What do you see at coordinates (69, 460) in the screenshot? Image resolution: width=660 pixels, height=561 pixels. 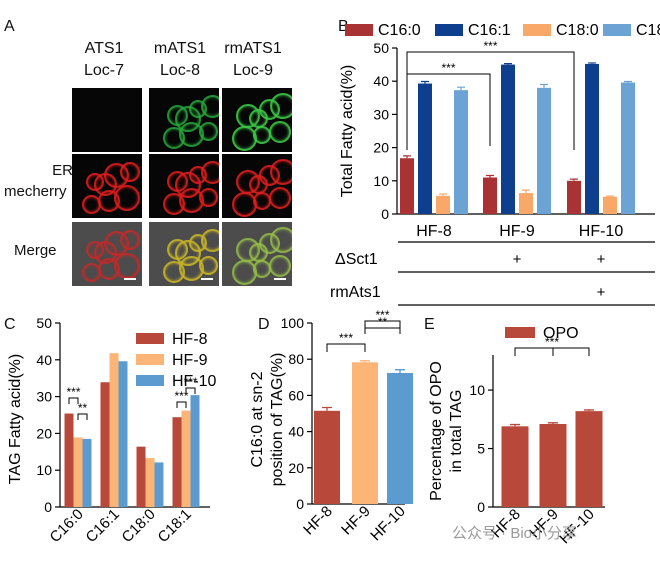 I see `bar-HF-8-C16:0` at bounding box center [69, 460].